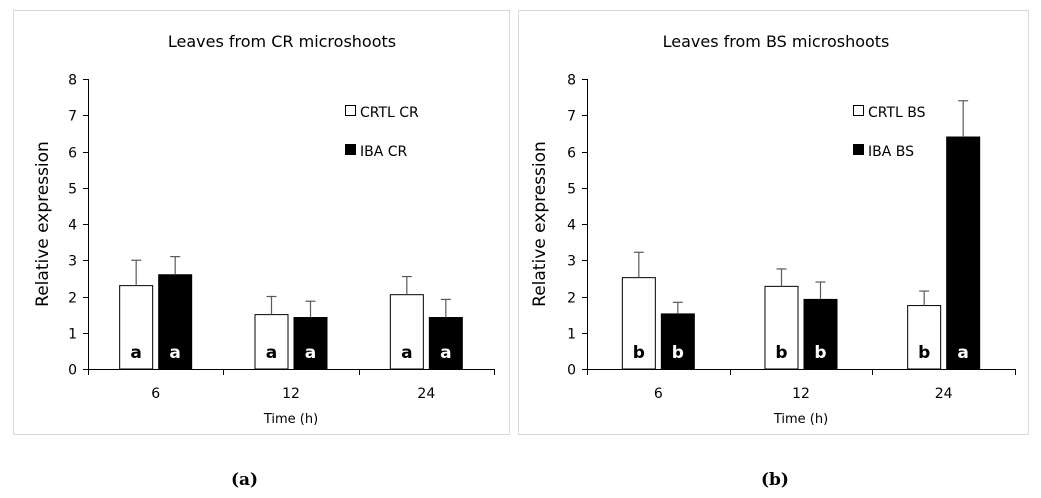 The height and width of the screenshot is (498, 1041). What do you see at coordinates (245, 480) in the screenshot?
I see `caption-a: (a)` at bounding box center [245, 480].